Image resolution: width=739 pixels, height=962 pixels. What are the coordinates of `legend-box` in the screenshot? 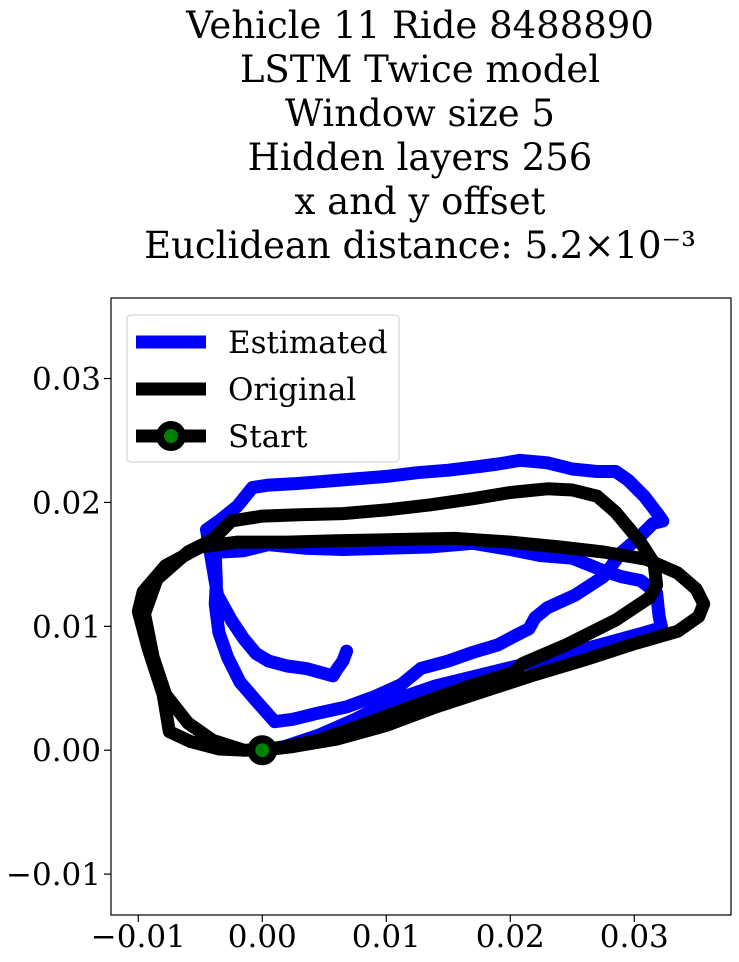 It's located at (263, 388).